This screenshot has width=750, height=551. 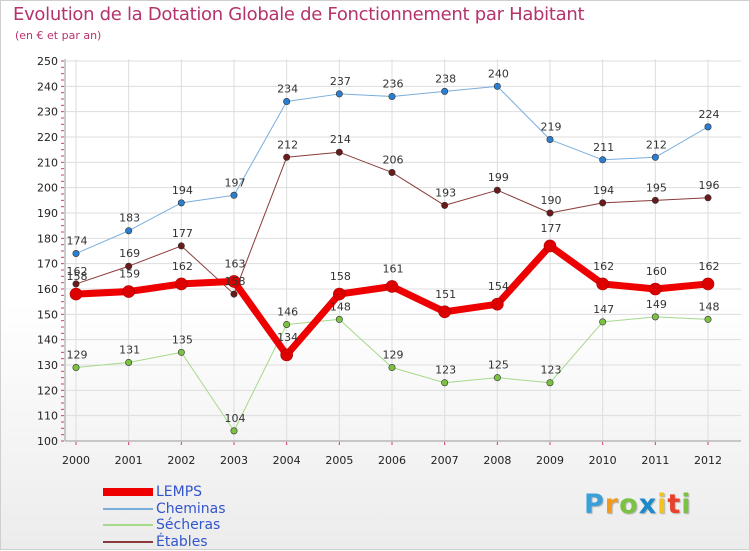 What do you see at coordinates (709, 114) in the screenshot?
I see `data-label-cheminas: 224` at bounding box center [709, 114].